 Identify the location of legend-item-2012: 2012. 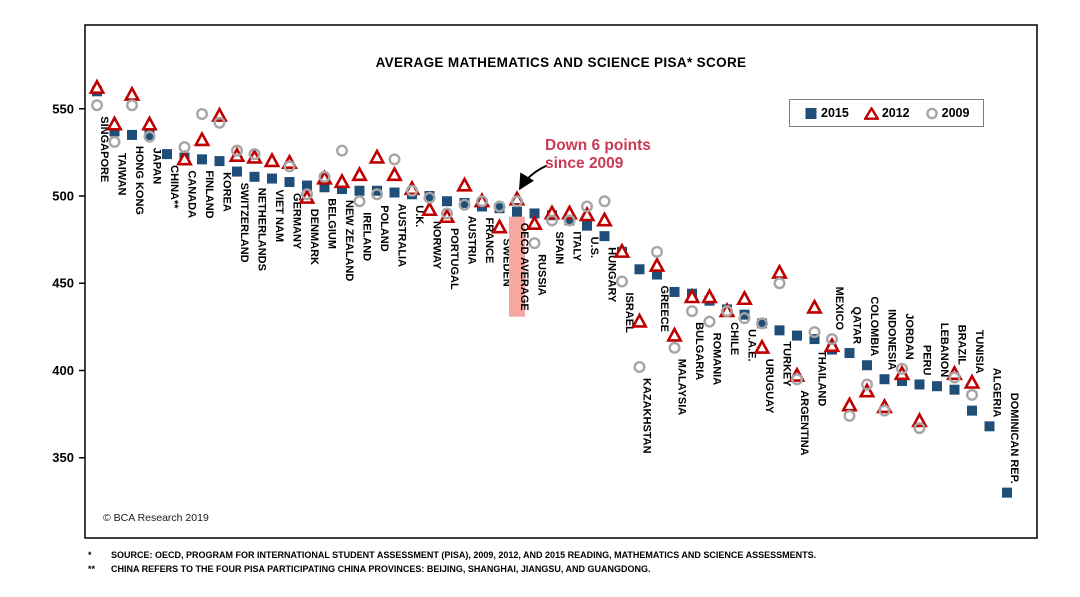
(886, 113).